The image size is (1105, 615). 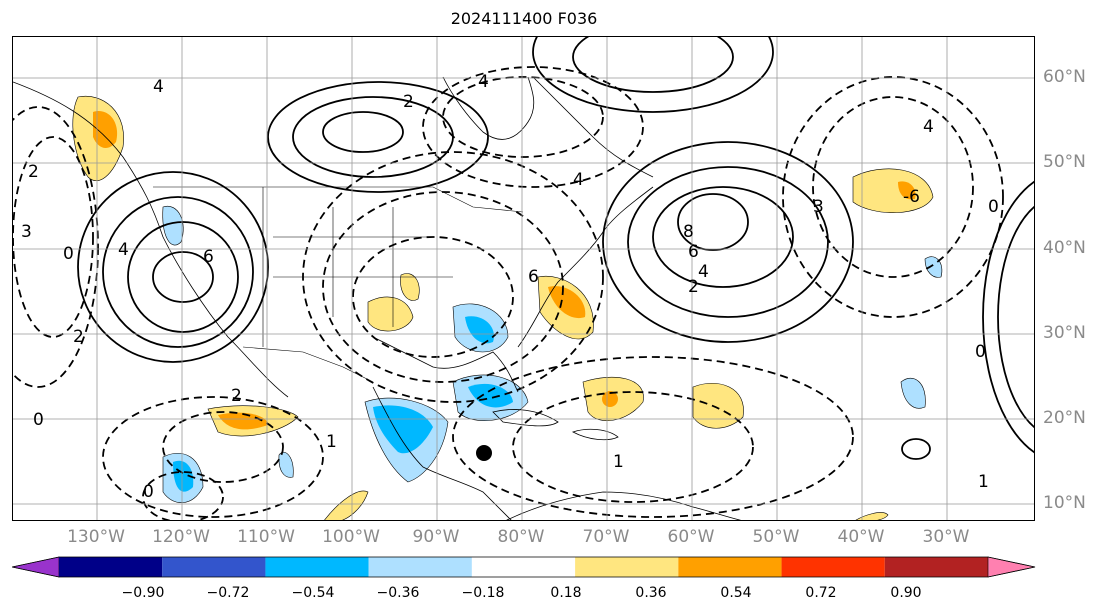 What do you see at coordinates (403, 429) in the screenshot?
I see `shade-neg-mexico-core` at bounding box center [403, 429].